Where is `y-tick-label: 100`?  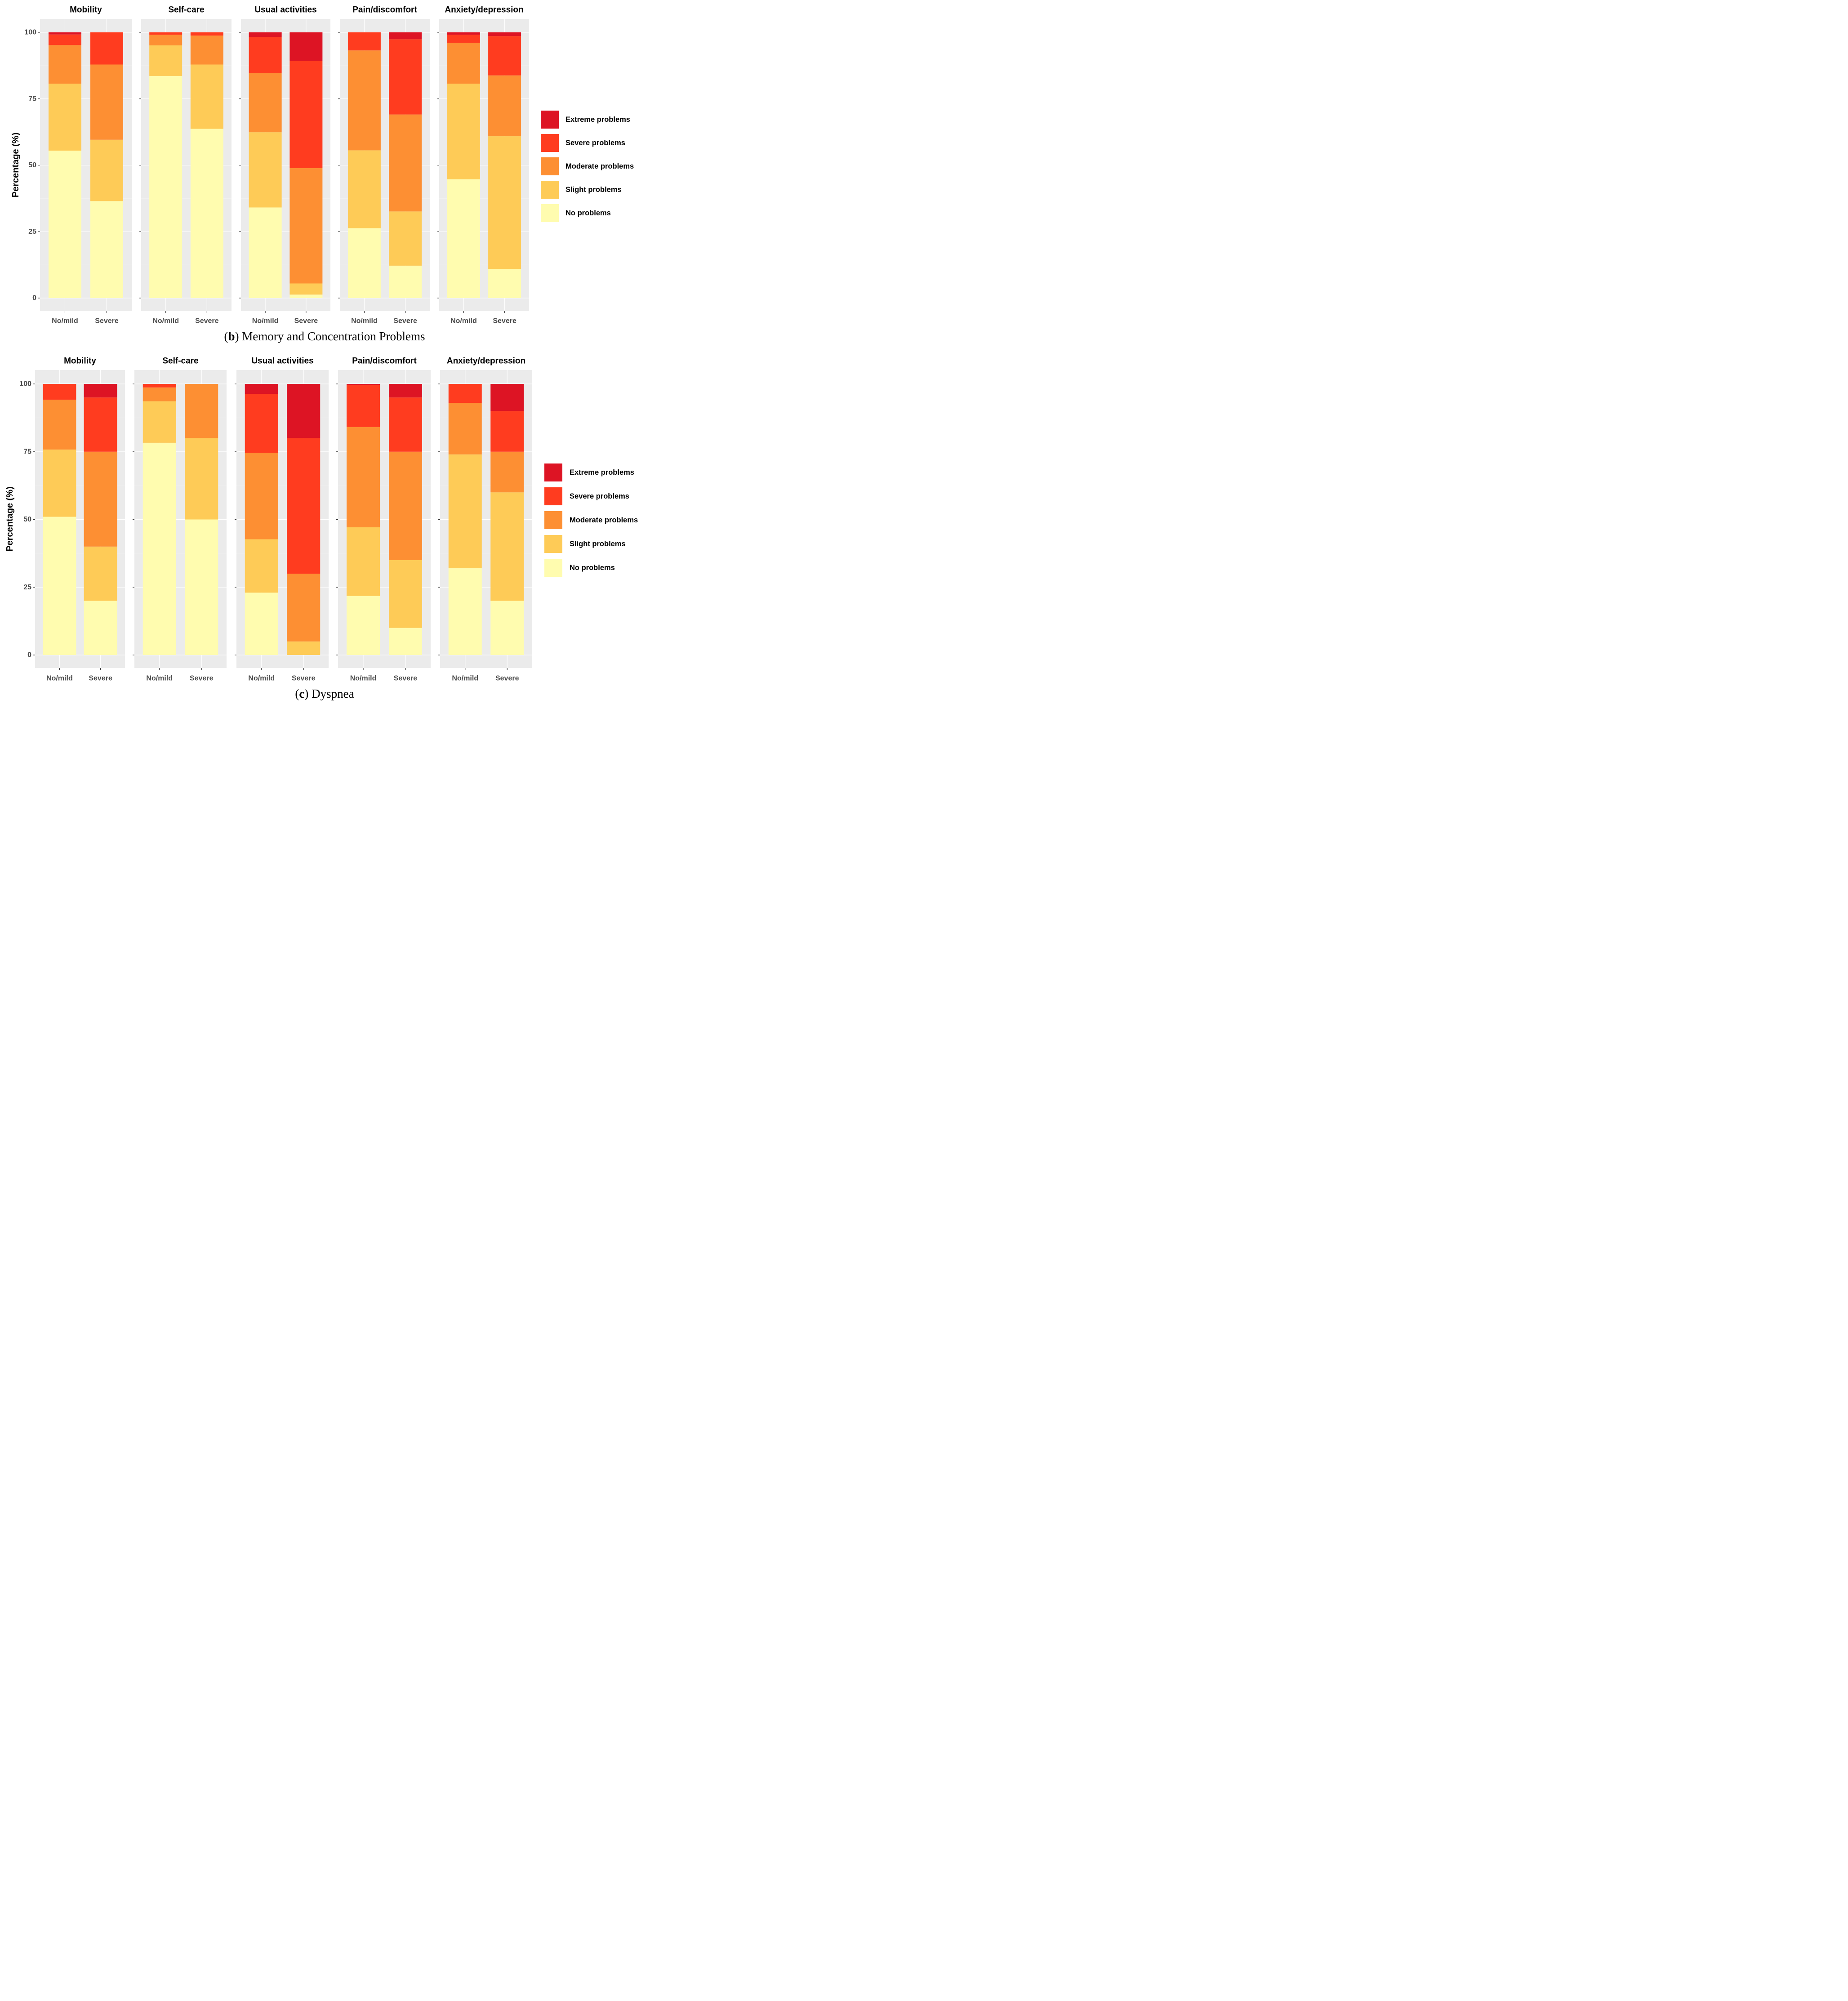 y-tick-label: 100 is located at coordinates (25, 384).